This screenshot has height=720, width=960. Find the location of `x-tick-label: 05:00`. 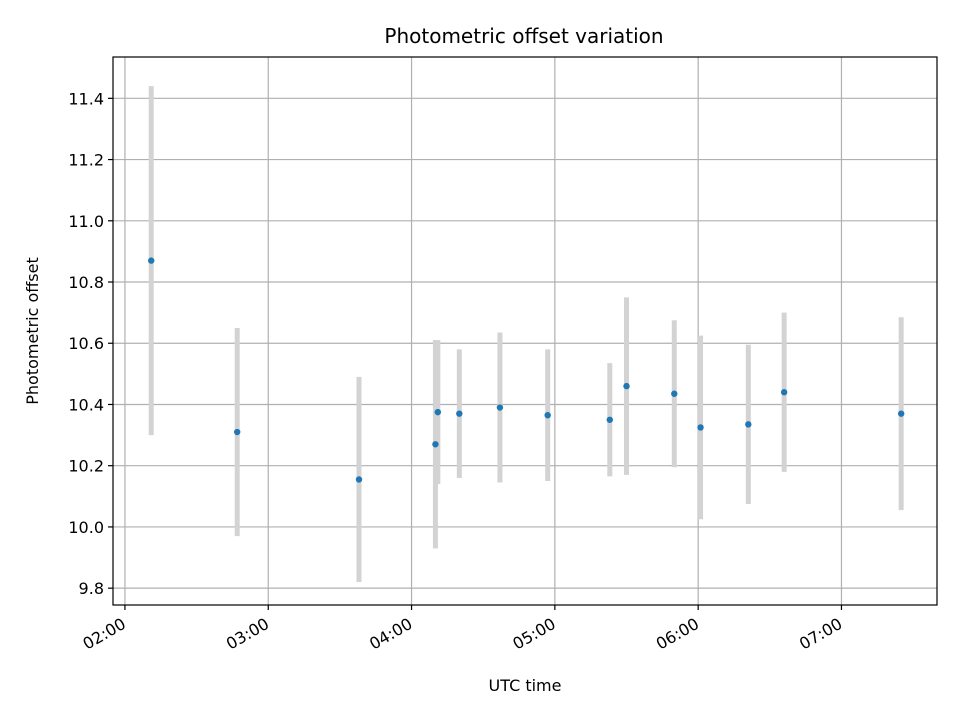

x-tick-label: 05:00 is located at coordinates (533, 634).